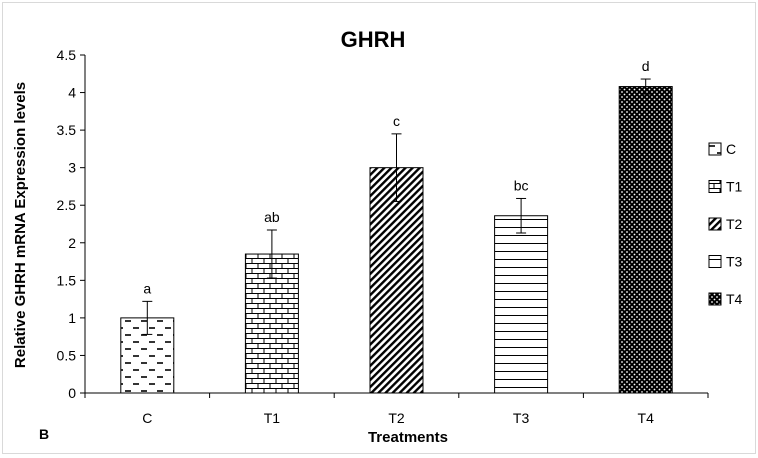 The width and height of the screenshot is (758, 458). What do you see at coordinates (147, 288) in the screenshot?
I see `significance-label-C: a` at bounding box center [147, 288].